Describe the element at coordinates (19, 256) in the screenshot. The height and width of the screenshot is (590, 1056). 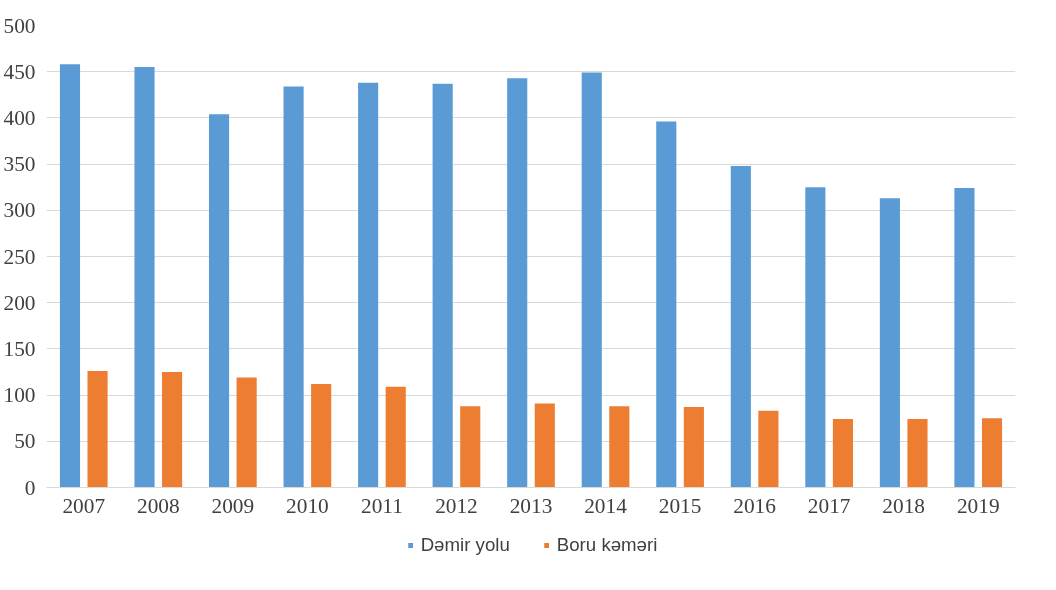
I see `y-tick-label: 250` at that location.